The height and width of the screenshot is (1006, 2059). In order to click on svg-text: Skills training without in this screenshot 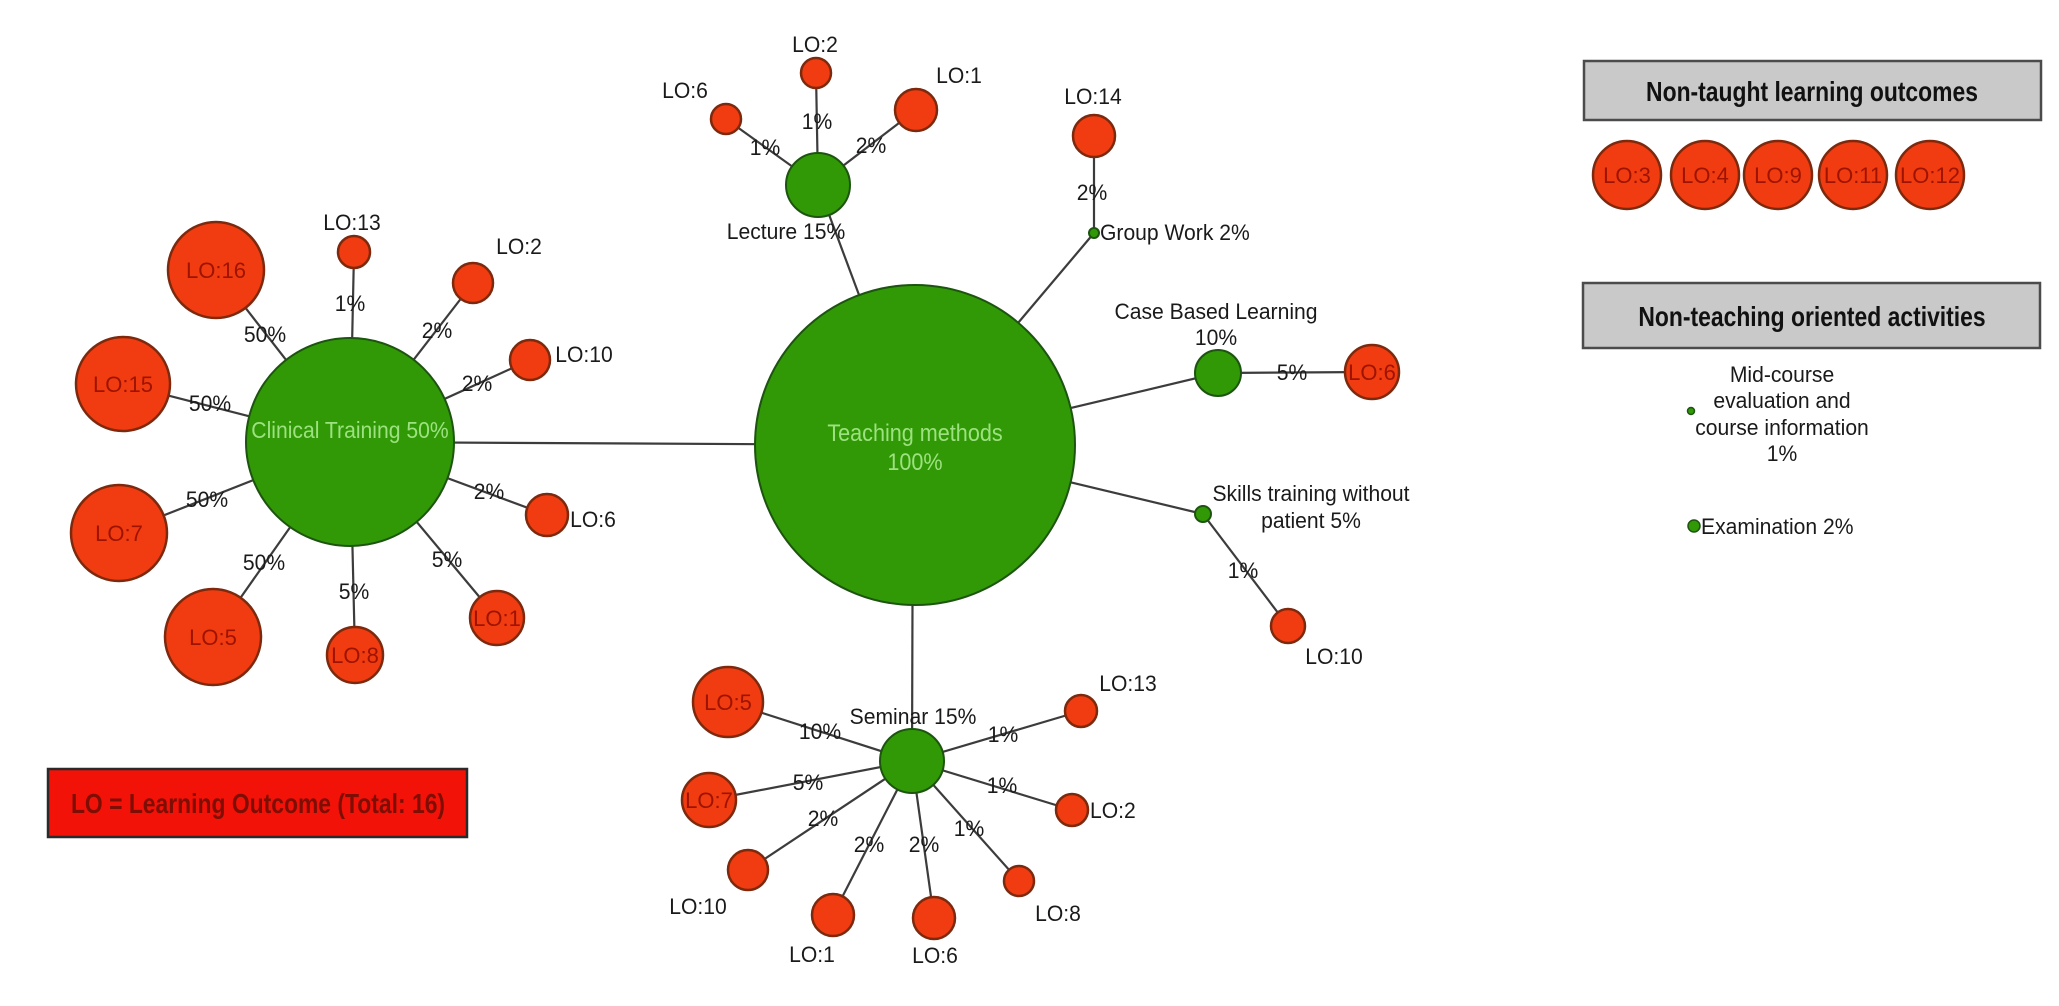, I will do `click(1310, 494)`.